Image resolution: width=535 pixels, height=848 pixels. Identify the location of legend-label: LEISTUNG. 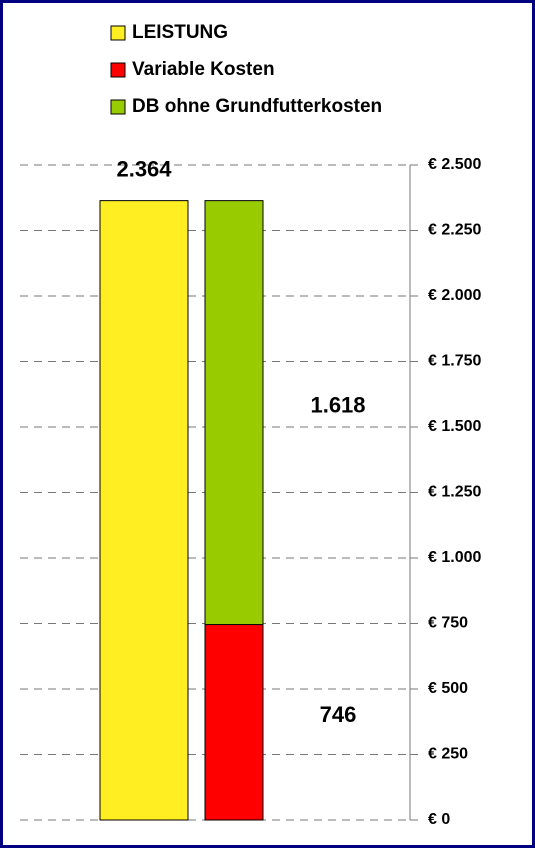
(180, 32).